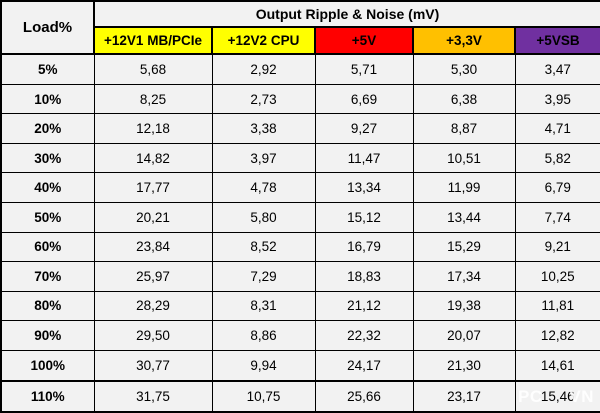 Image resolution: width=600 pixels, height=413 pixels. What do you see at coordinates (557, 247) in the screenshot?
I see `value-cell: 9,21` at bounding box center [557, 247].